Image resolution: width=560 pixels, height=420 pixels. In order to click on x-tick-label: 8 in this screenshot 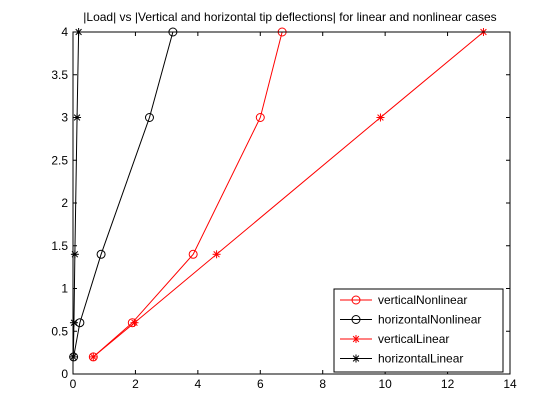, I will do `click(322, 384)`.